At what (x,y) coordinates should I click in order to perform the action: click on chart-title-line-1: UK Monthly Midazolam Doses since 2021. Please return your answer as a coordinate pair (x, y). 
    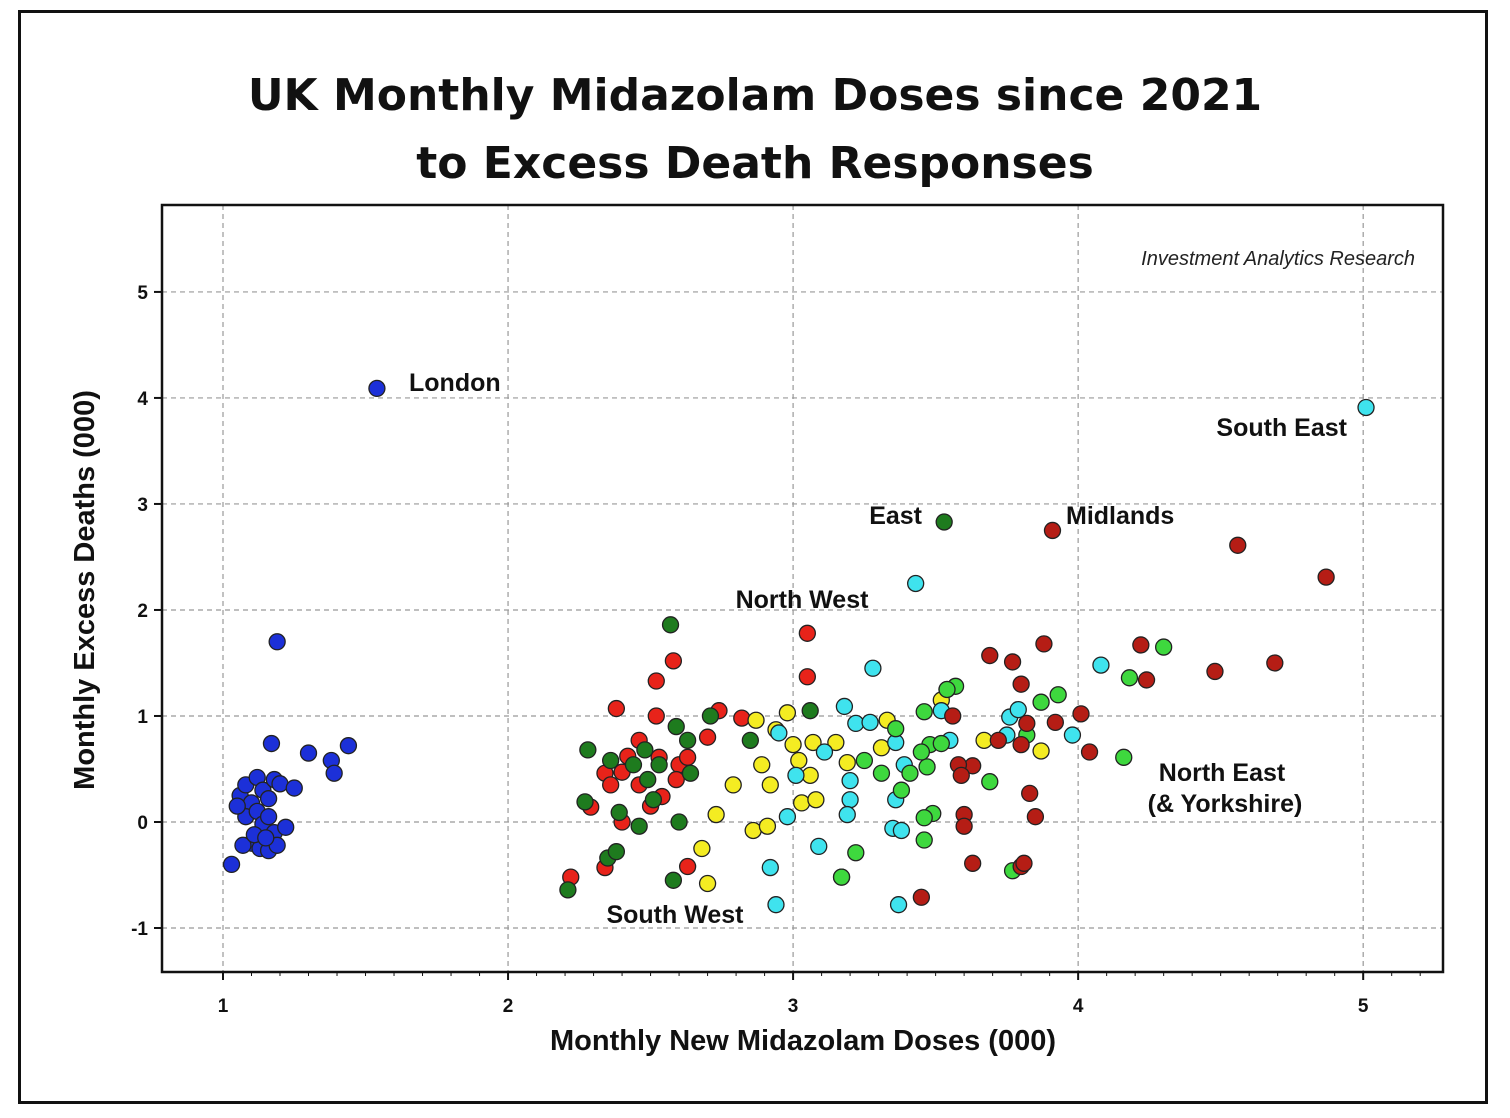
    Looking at the image, I should click on (755, 95).